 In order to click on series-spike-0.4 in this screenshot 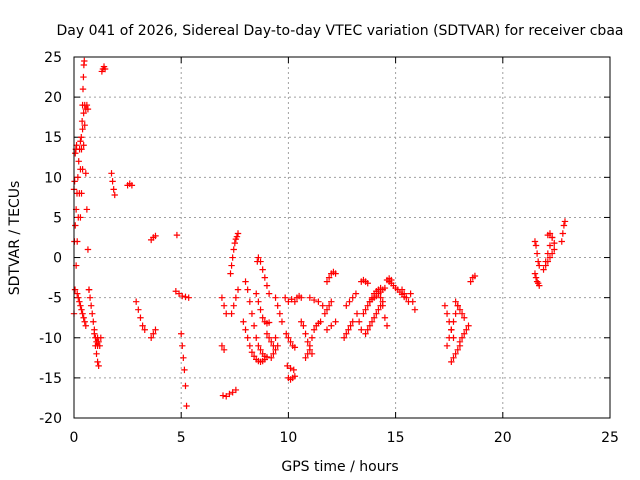, I will do `click(83, 91)`.